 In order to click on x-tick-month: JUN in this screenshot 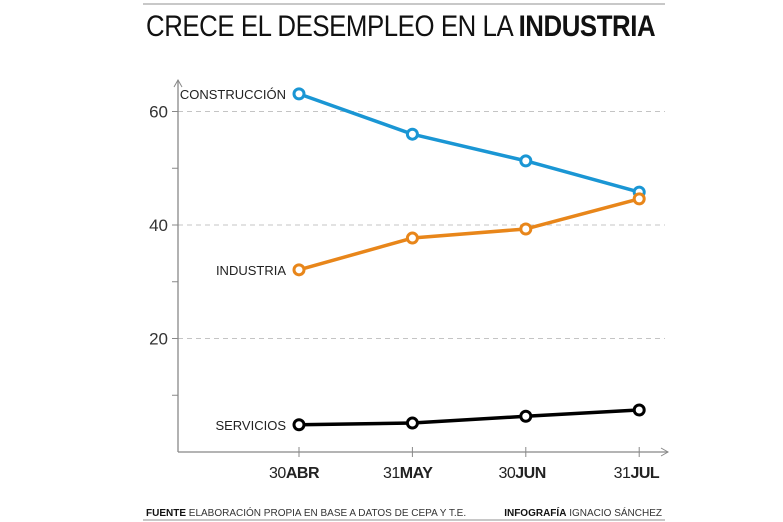, I will do `click(530, 473)`.